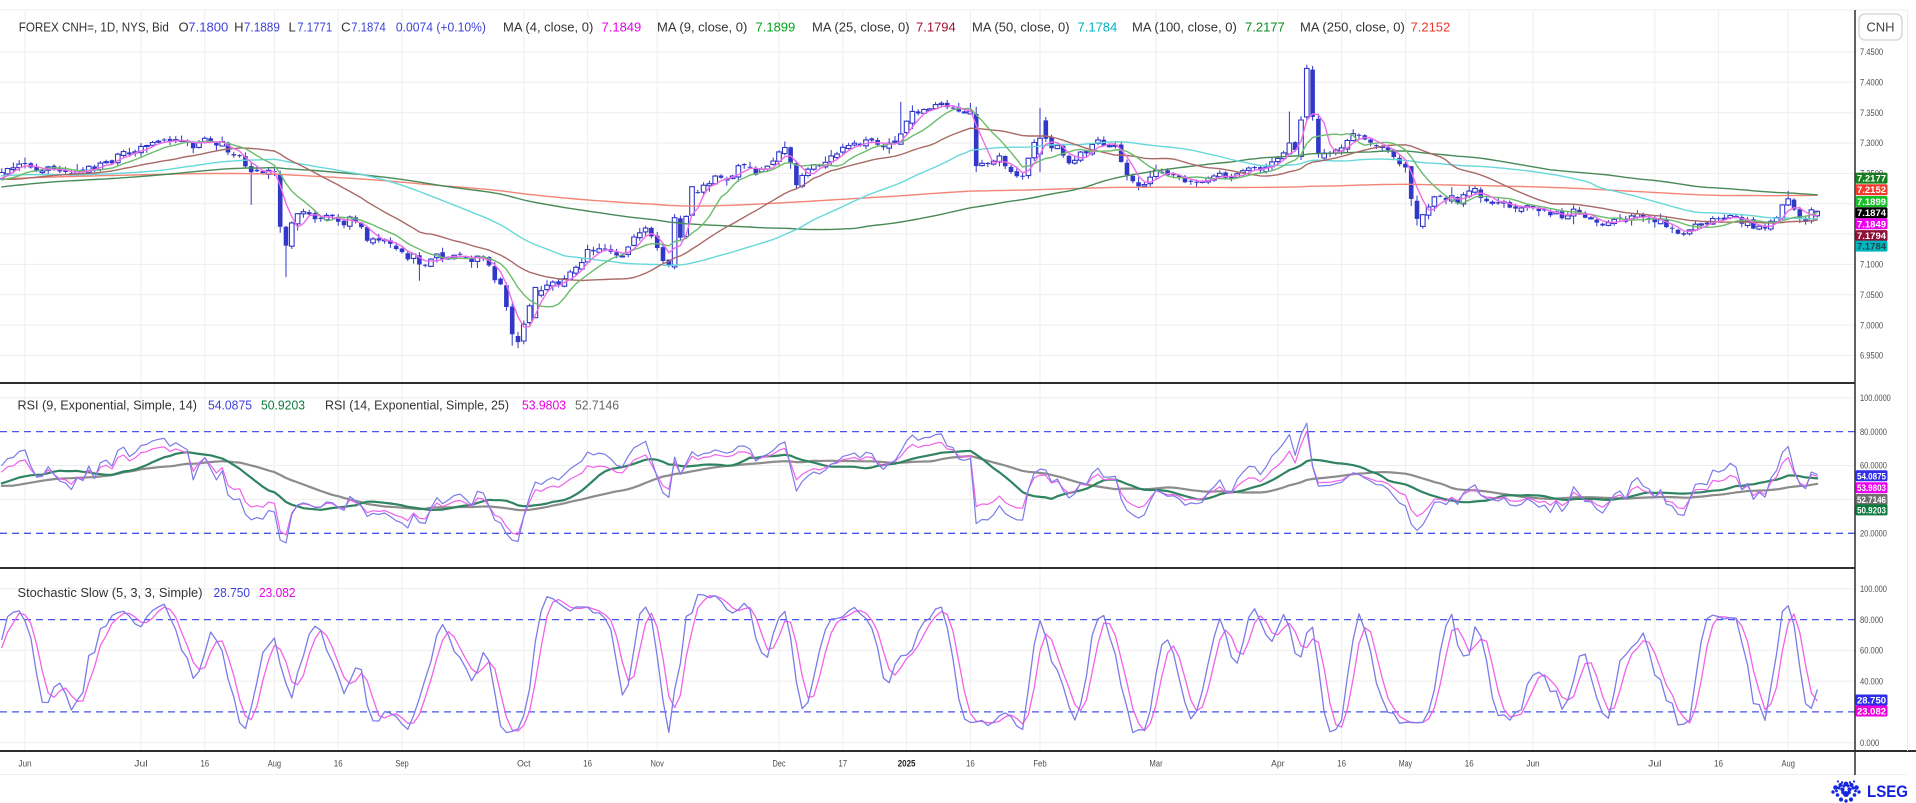  I want to click on svg-text: 7.4000, so click(1871, 83).